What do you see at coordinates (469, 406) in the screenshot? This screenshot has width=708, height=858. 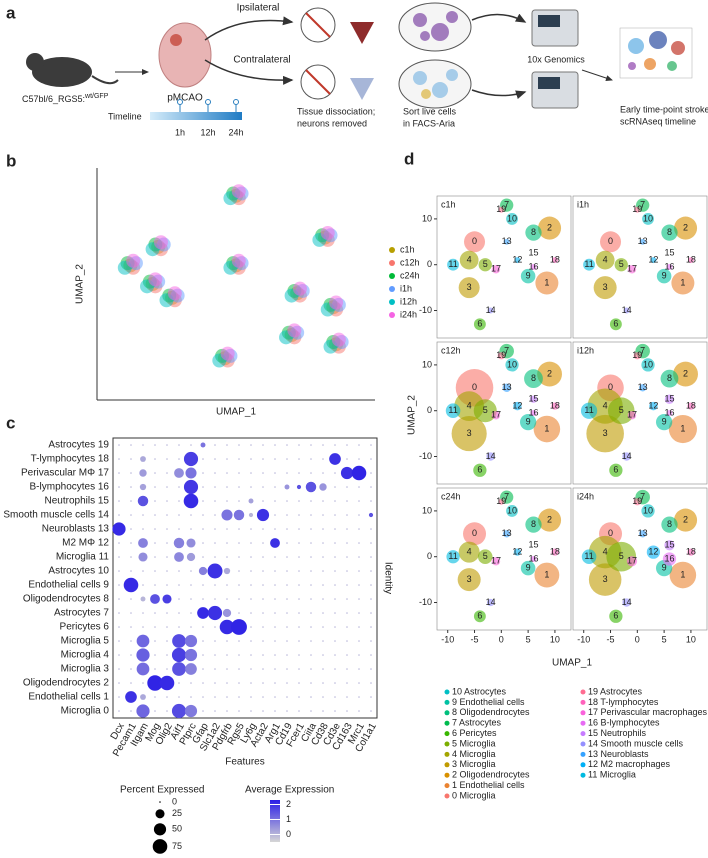 I see `cluster-label: 4` at bounding box center [469, 406].